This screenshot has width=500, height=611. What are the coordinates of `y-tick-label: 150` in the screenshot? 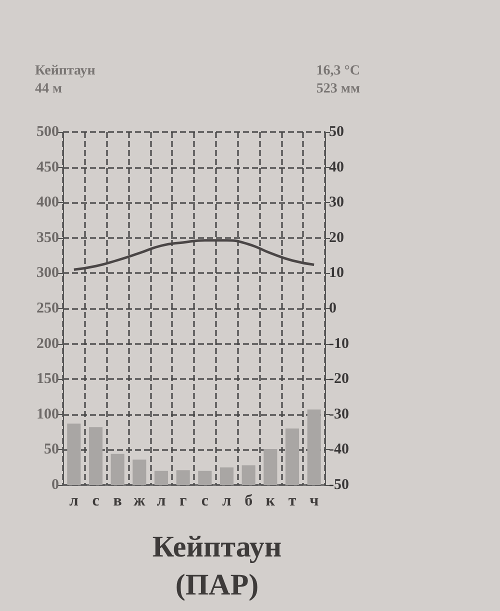 It's located at (47, 379).